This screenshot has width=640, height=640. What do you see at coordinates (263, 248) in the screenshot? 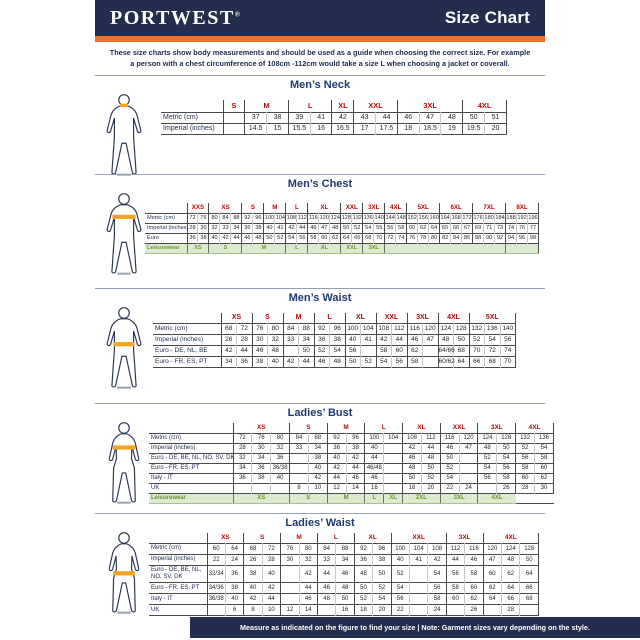
I see `leisurewear-cell: M` at bounding box center [263, 248].